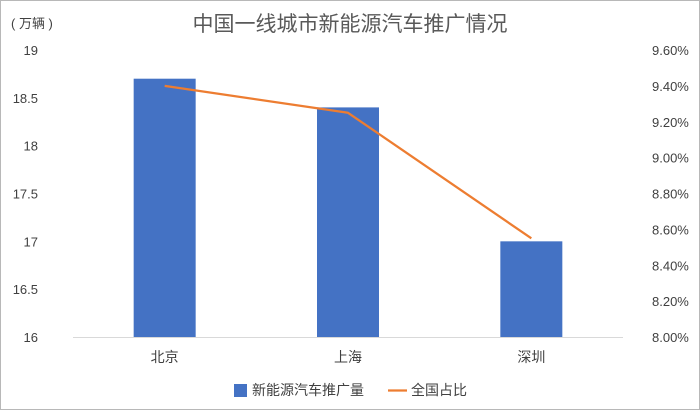 This screenshot has height=414, width=700. What do you see at coordinates (670, 50) in the screenshot?
I see `y-right-tick-label: 9.60%` at bounding box center [670, 50].